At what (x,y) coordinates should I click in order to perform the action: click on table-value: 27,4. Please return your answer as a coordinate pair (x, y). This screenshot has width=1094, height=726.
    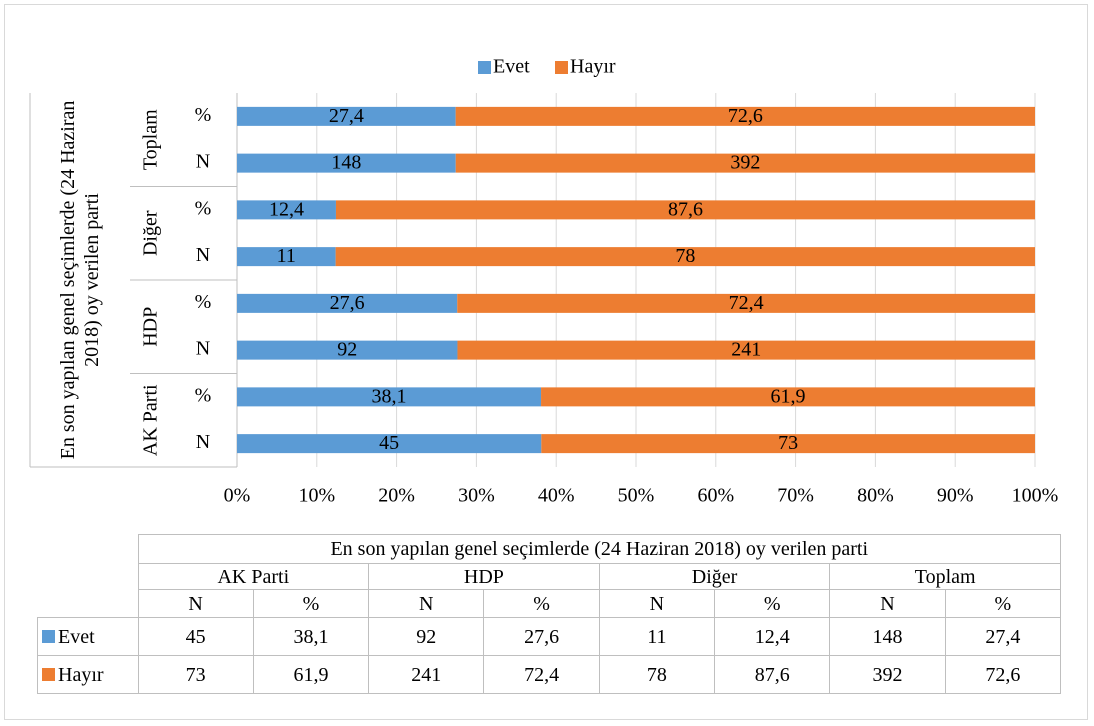
    Looking at the image, I should click on (1003, 636).